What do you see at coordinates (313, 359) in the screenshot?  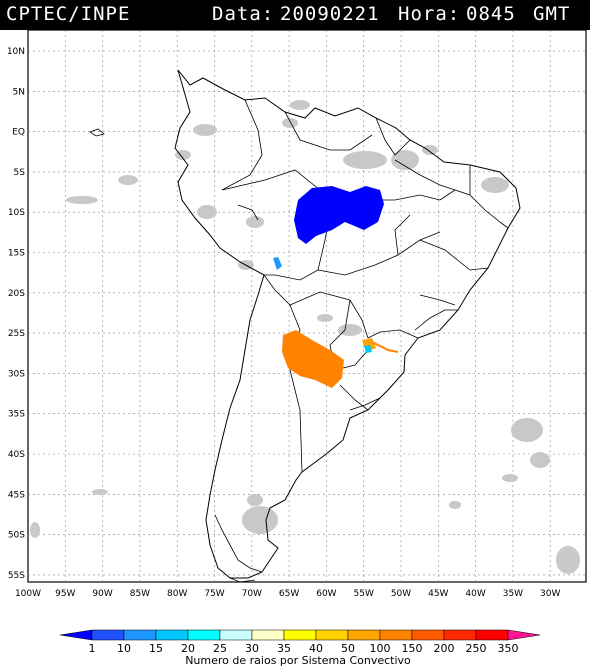 I see `convective-system-orange` at bounding box center [313, 359].